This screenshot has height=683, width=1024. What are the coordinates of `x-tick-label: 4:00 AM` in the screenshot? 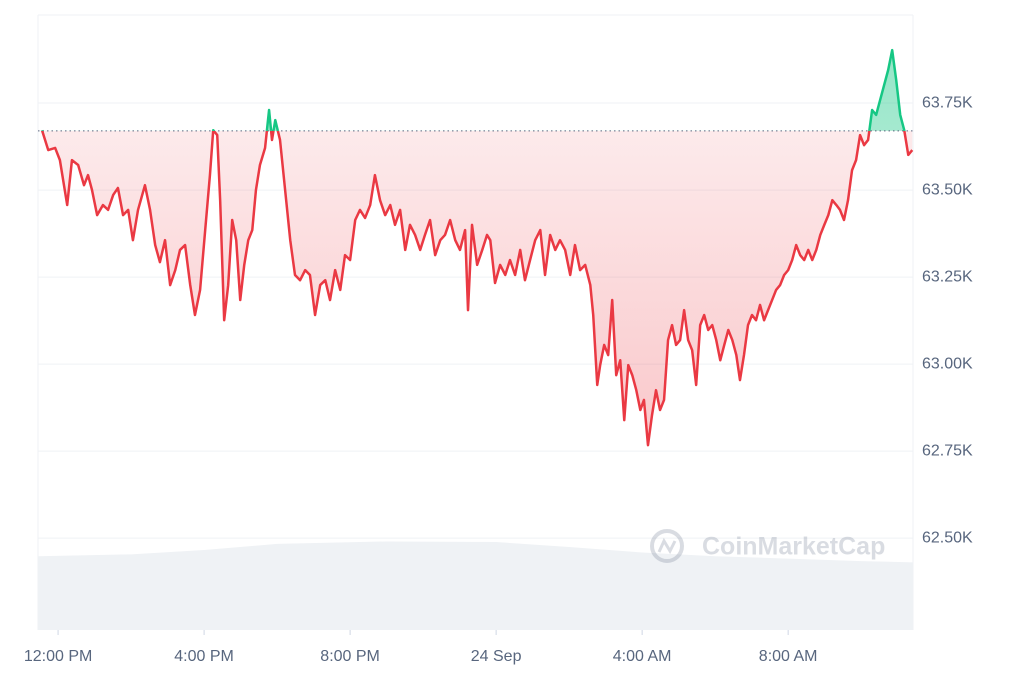 It's located at (642, 656).